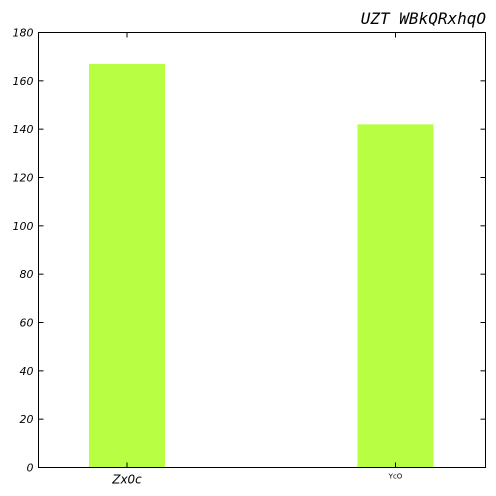  I want to click on bar-zx0c, so click(127, 265).